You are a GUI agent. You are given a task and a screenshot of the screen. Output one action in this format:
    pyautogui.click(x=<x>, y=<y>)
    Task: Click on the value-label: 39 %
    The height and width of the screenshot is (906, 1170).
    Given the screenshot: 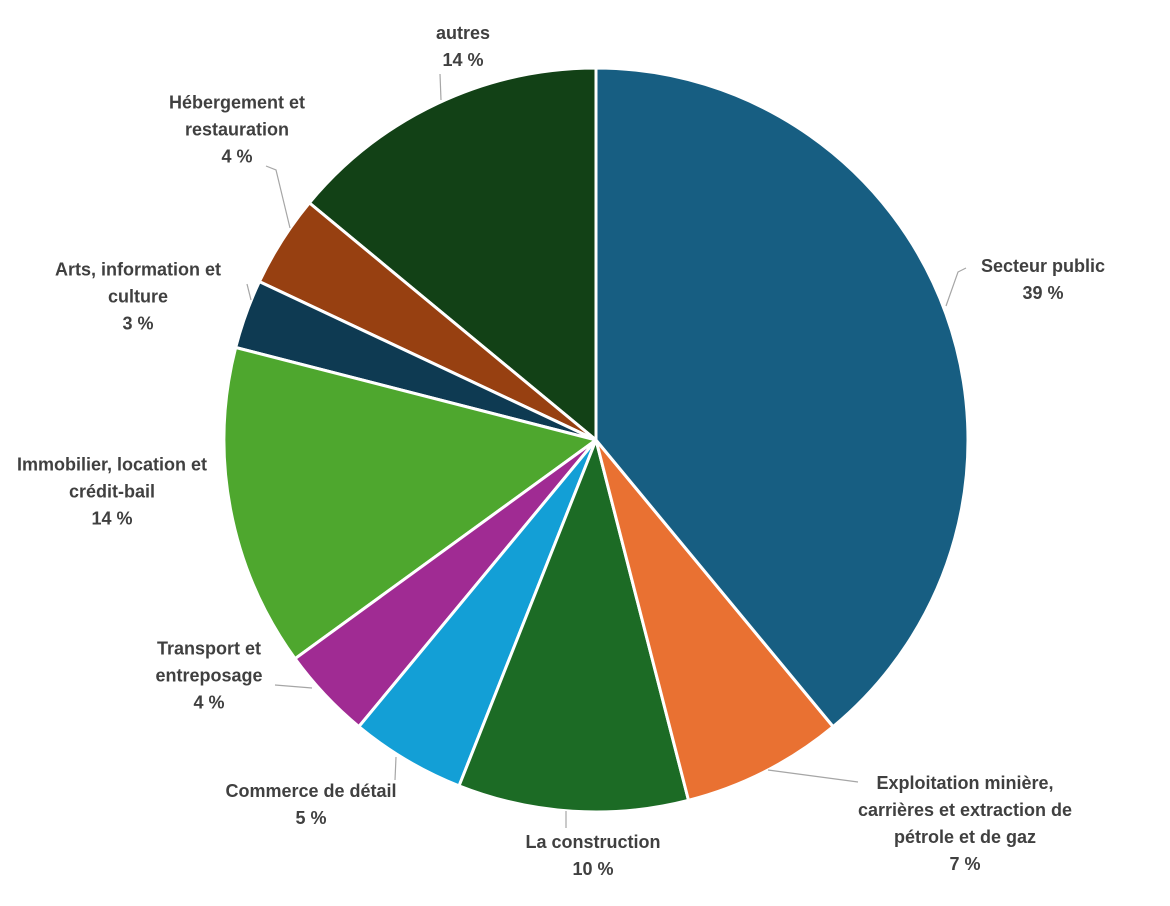 What is the action you would take?
    pyautogui.click(x=1043, y=293)
    